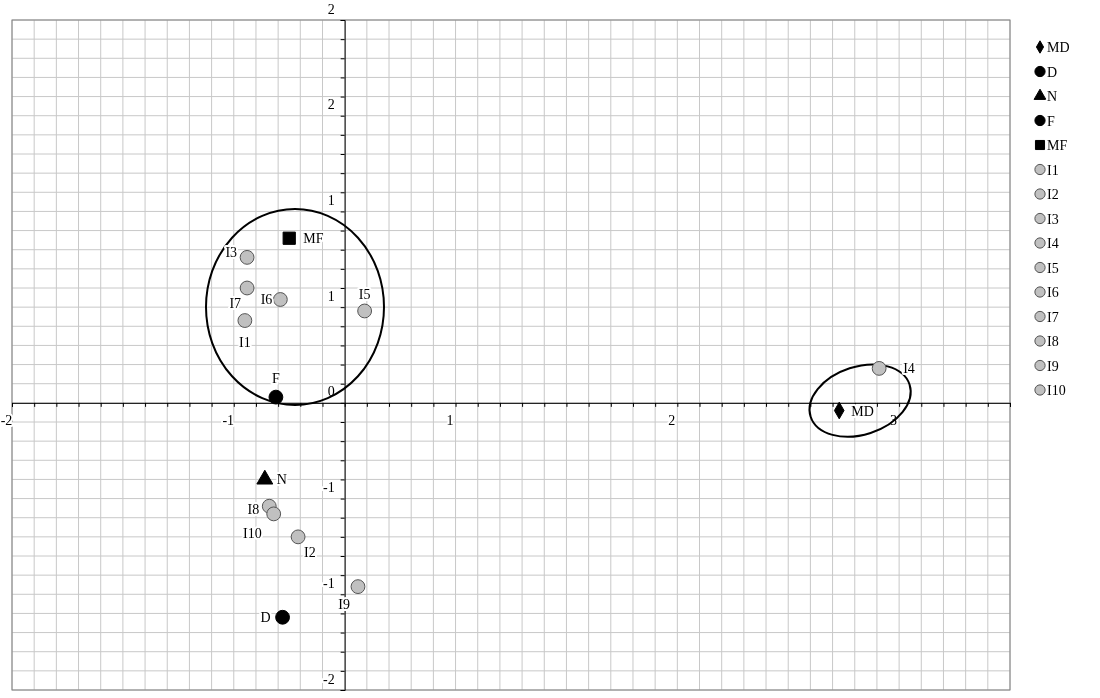  I want to click on legend-label: I8, so click(1053, 341).